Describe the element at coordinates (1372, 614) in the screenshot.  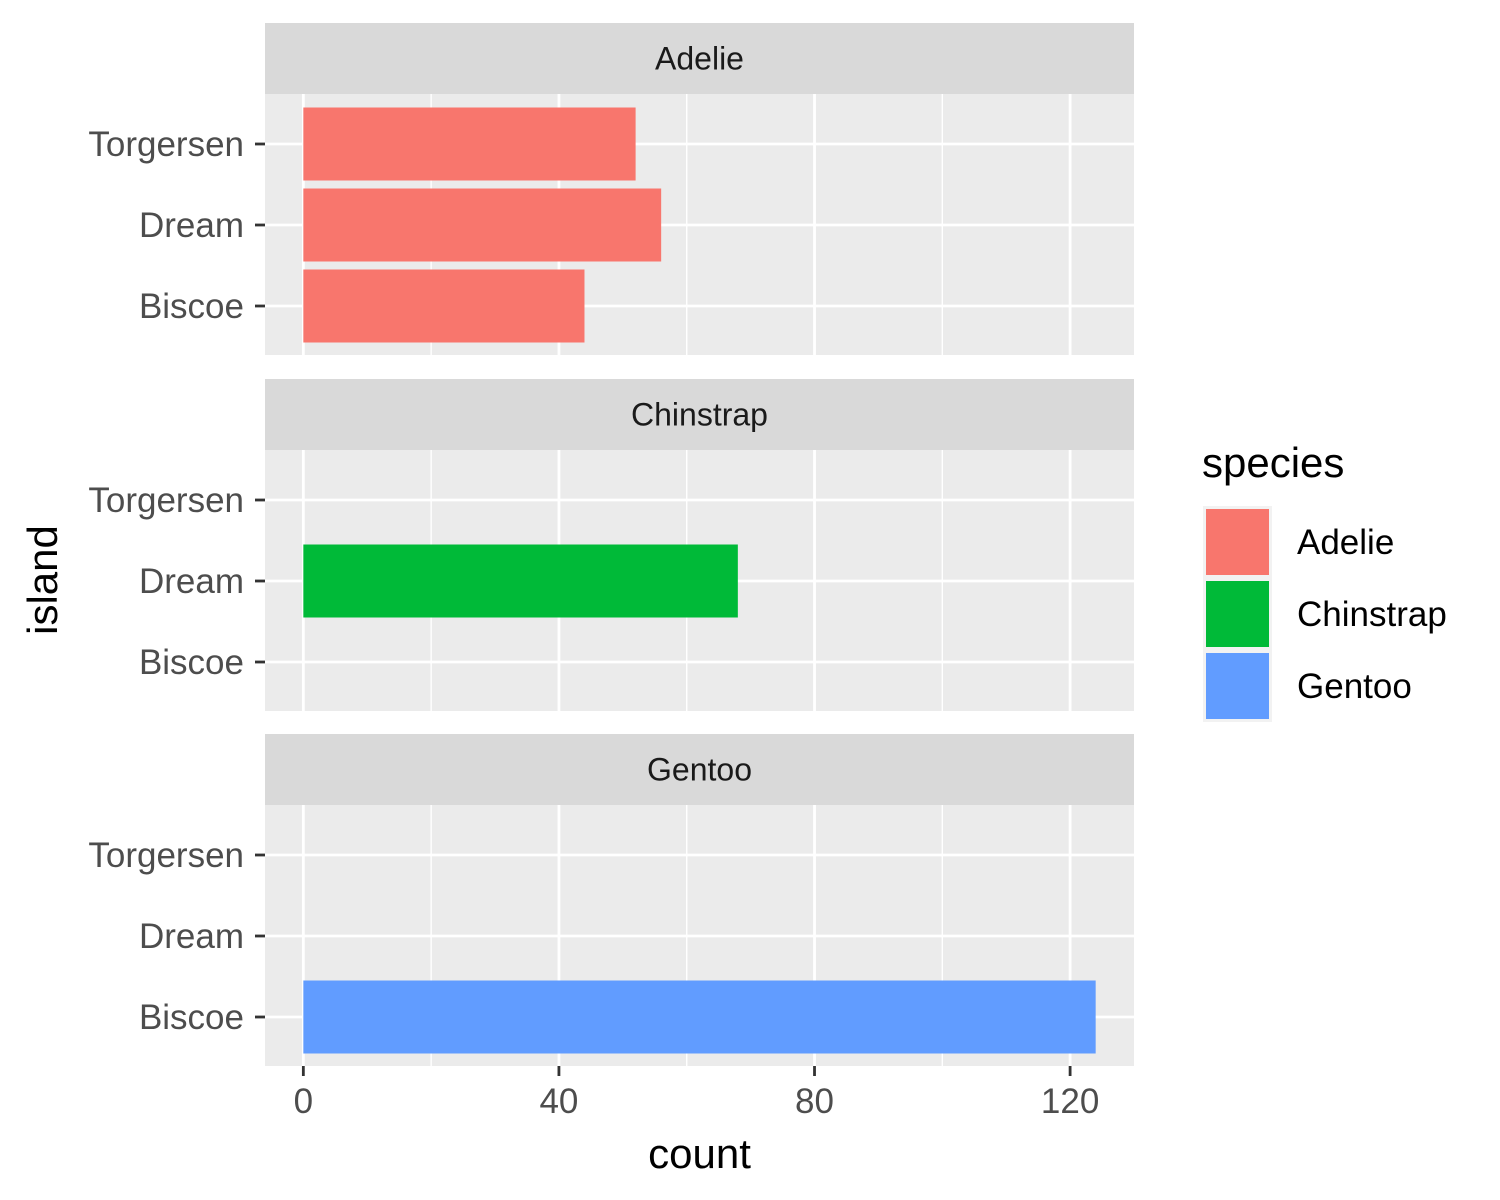
I see `legend-label: Chinstrap` at that location.